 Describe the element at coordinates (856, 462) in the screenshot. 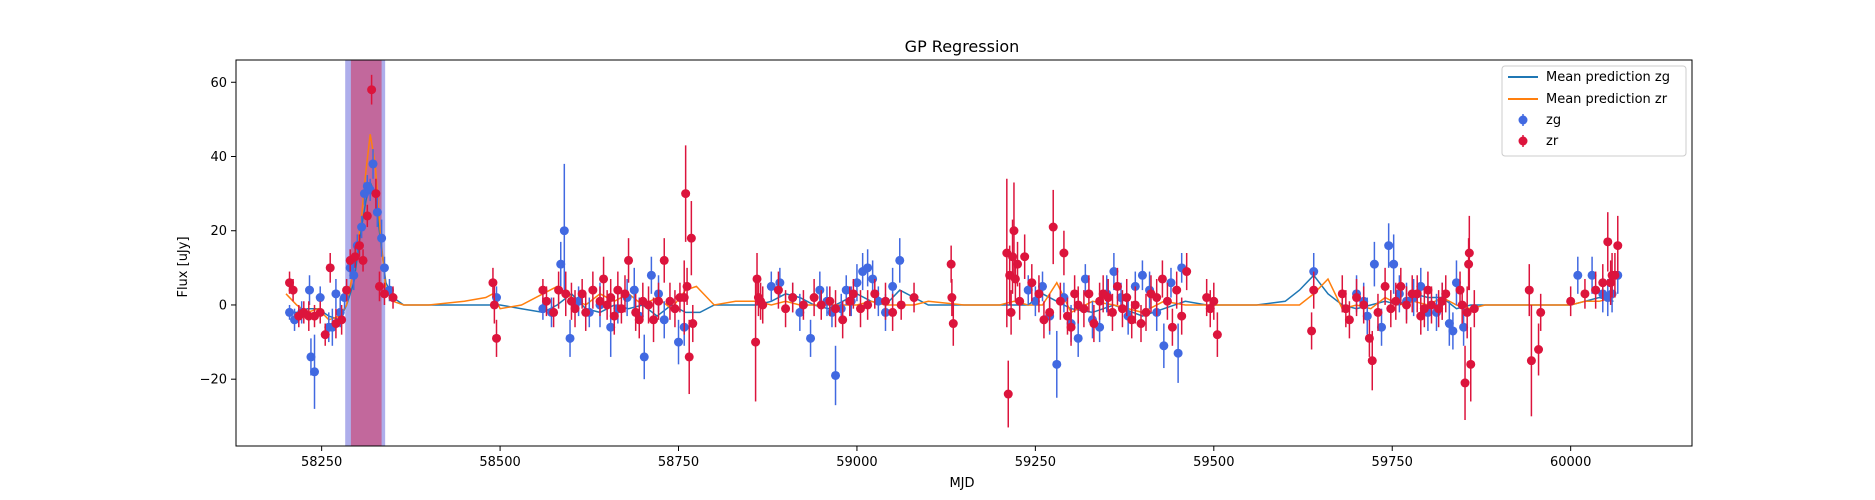

I see `x-tick-label: 59000` at that location.